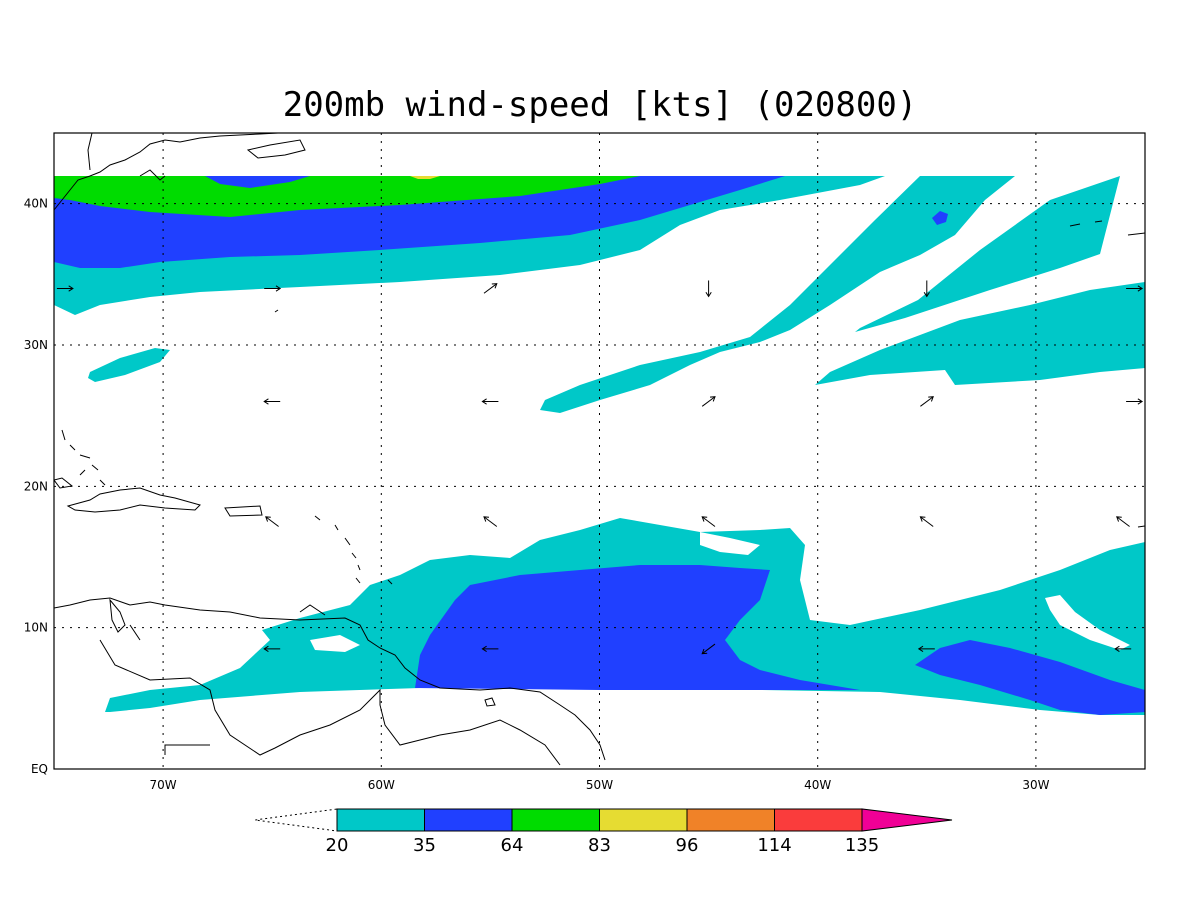 The width and height of the screenshot is (1200, 900). Describe the element at coordinates (987, 254) in the screenshot. I see `shade-20-ne-band` at that location.